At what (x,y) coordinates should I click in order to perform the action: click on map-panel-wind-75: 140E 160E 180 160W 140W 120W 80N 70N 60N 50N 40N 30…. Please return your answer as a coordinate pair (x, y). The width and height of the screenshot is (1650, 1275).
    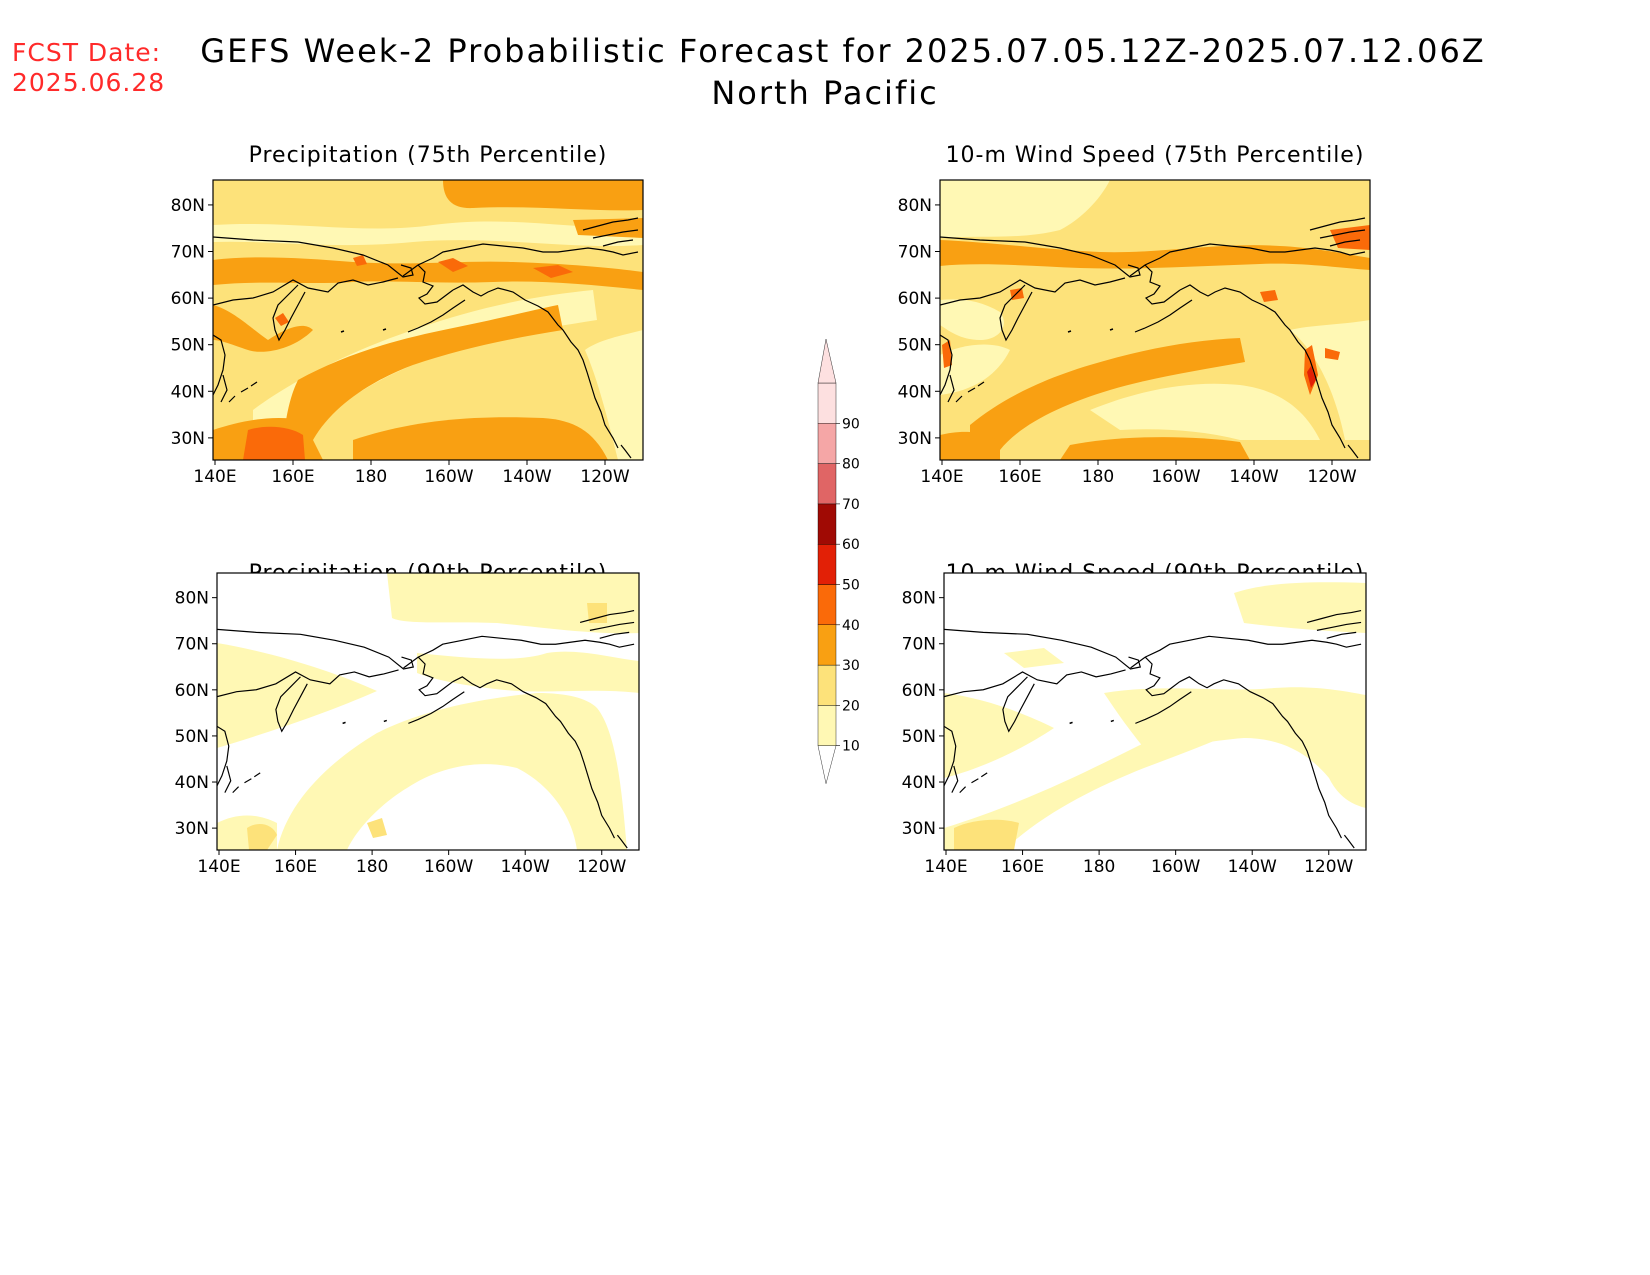
    Looking at the image, I should click on (1134, 333).